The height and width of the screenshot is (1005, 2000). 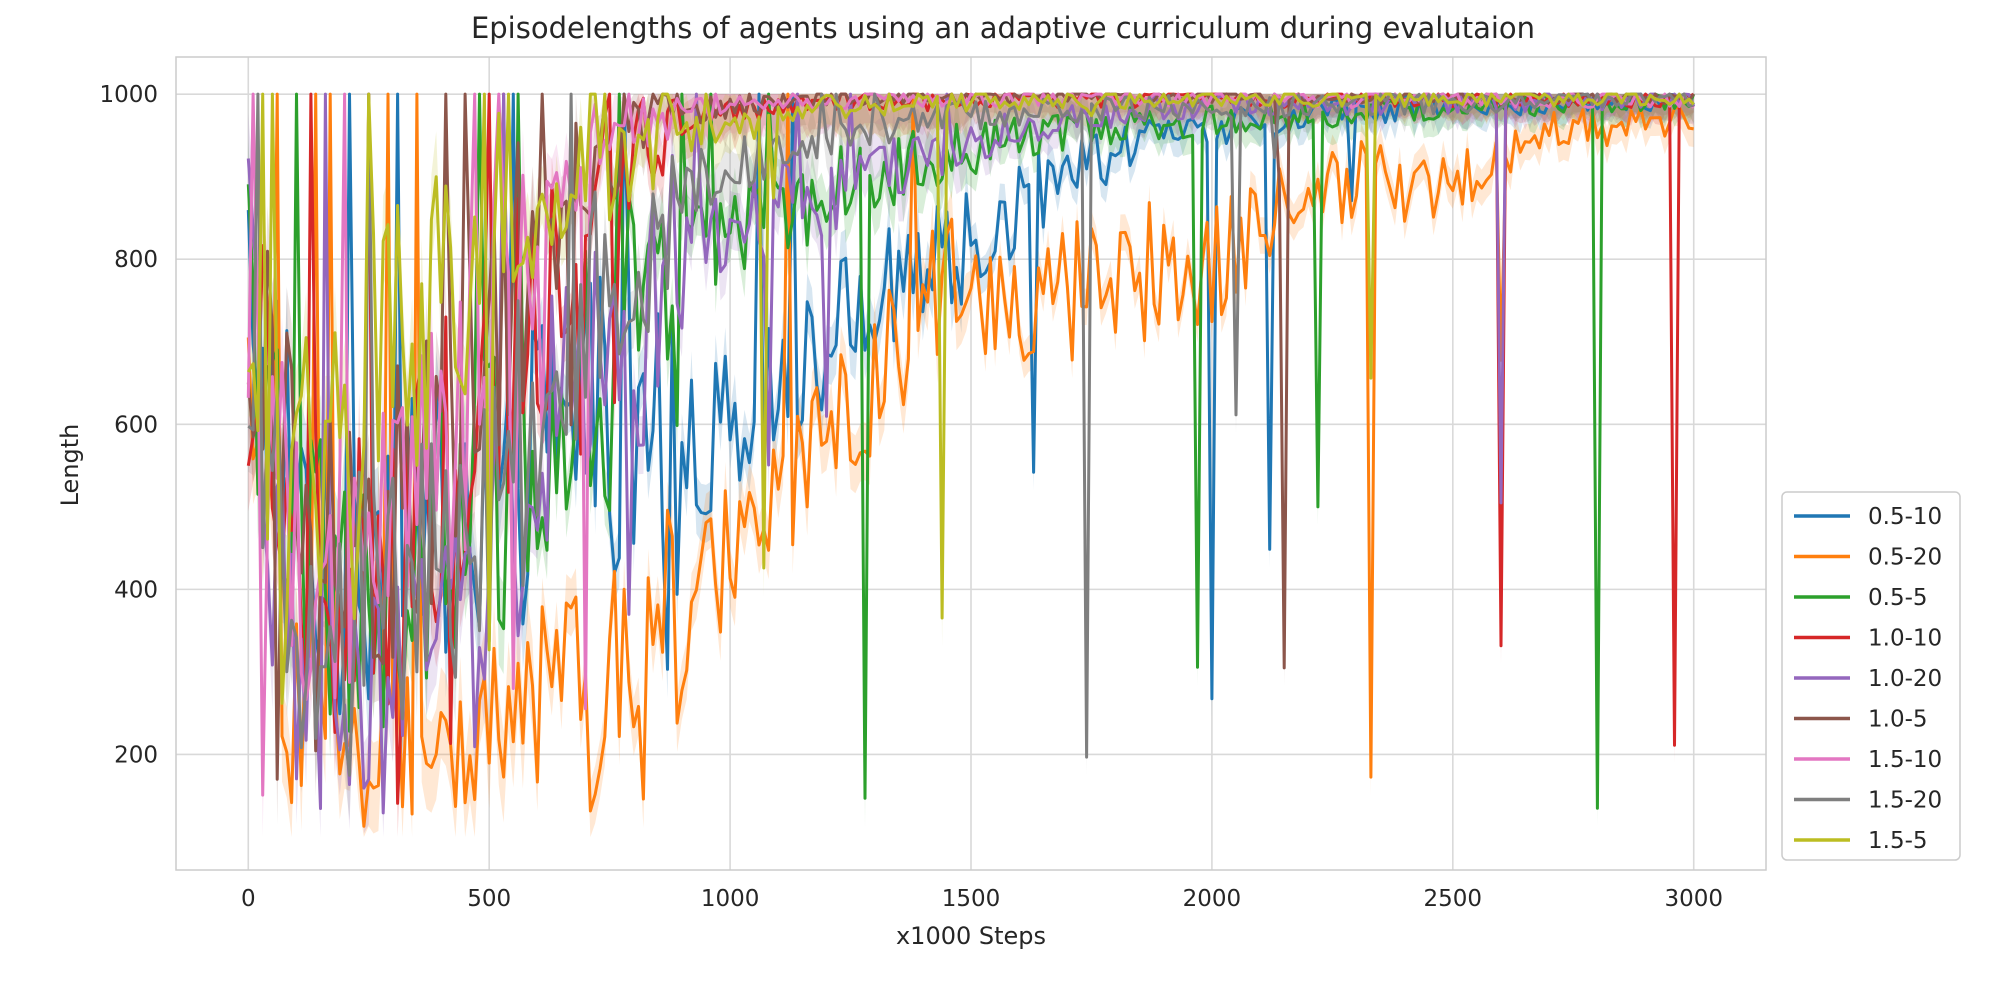 I want to click on x-tick-label: 3000, so click(x=1693, y=899).